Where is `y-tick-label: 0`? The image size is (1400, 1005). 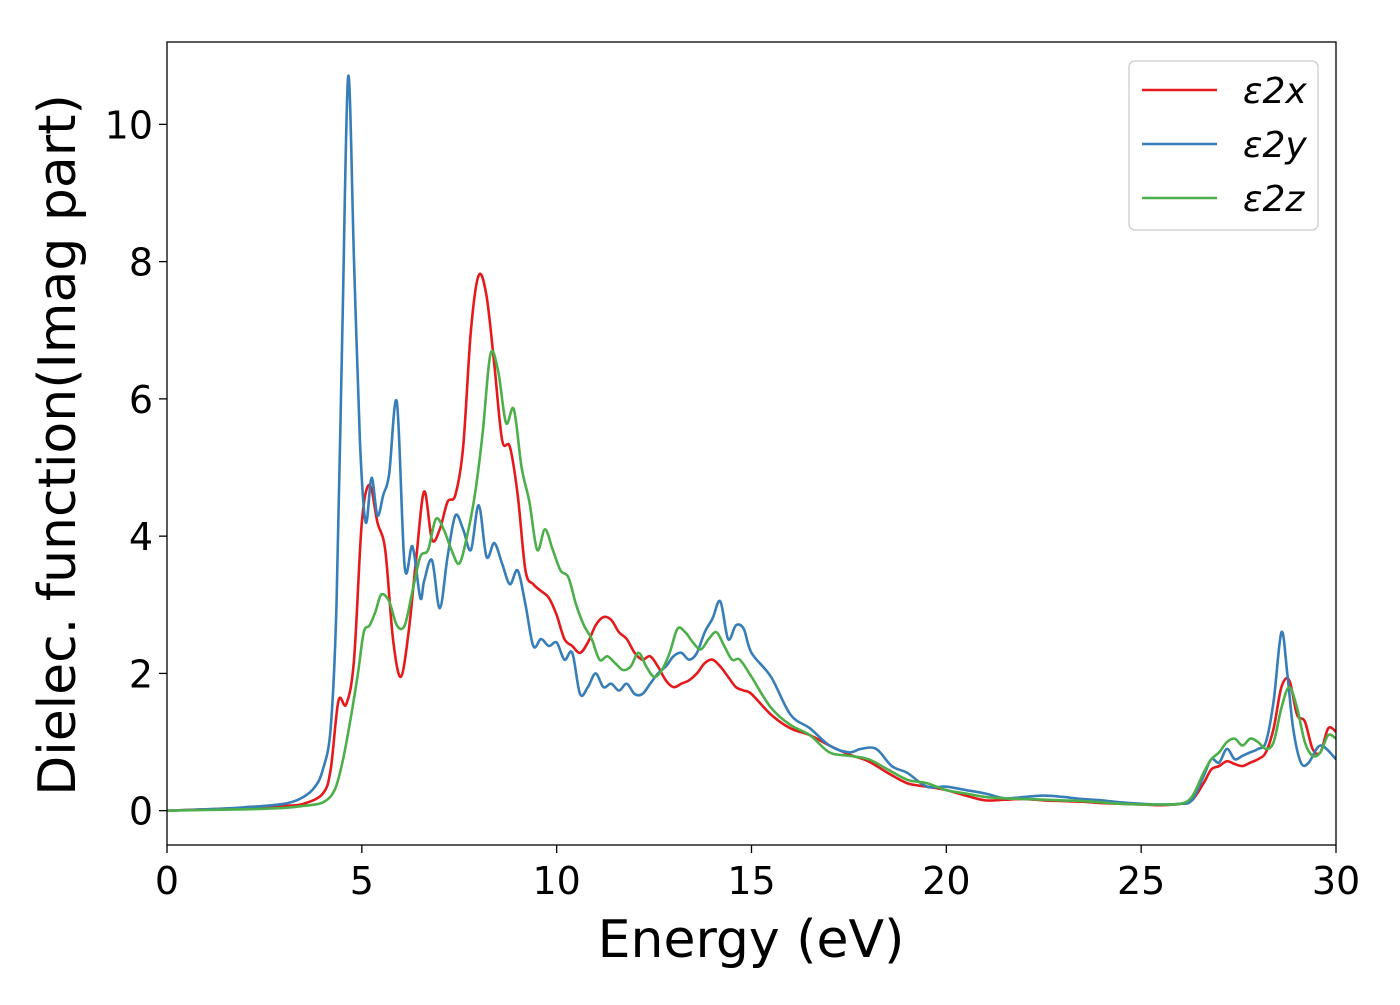
y-tick-label: 0 is located at coordinates (141, 812).